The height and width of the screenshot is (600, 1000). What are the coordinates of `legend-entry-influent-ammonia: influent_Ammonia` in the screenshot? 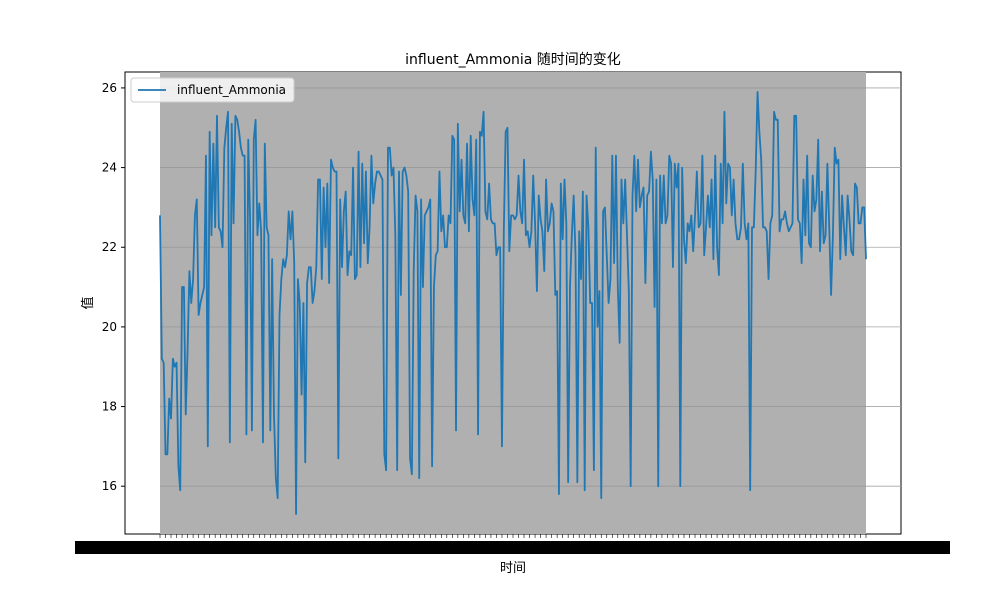 It's located at (231, 90).